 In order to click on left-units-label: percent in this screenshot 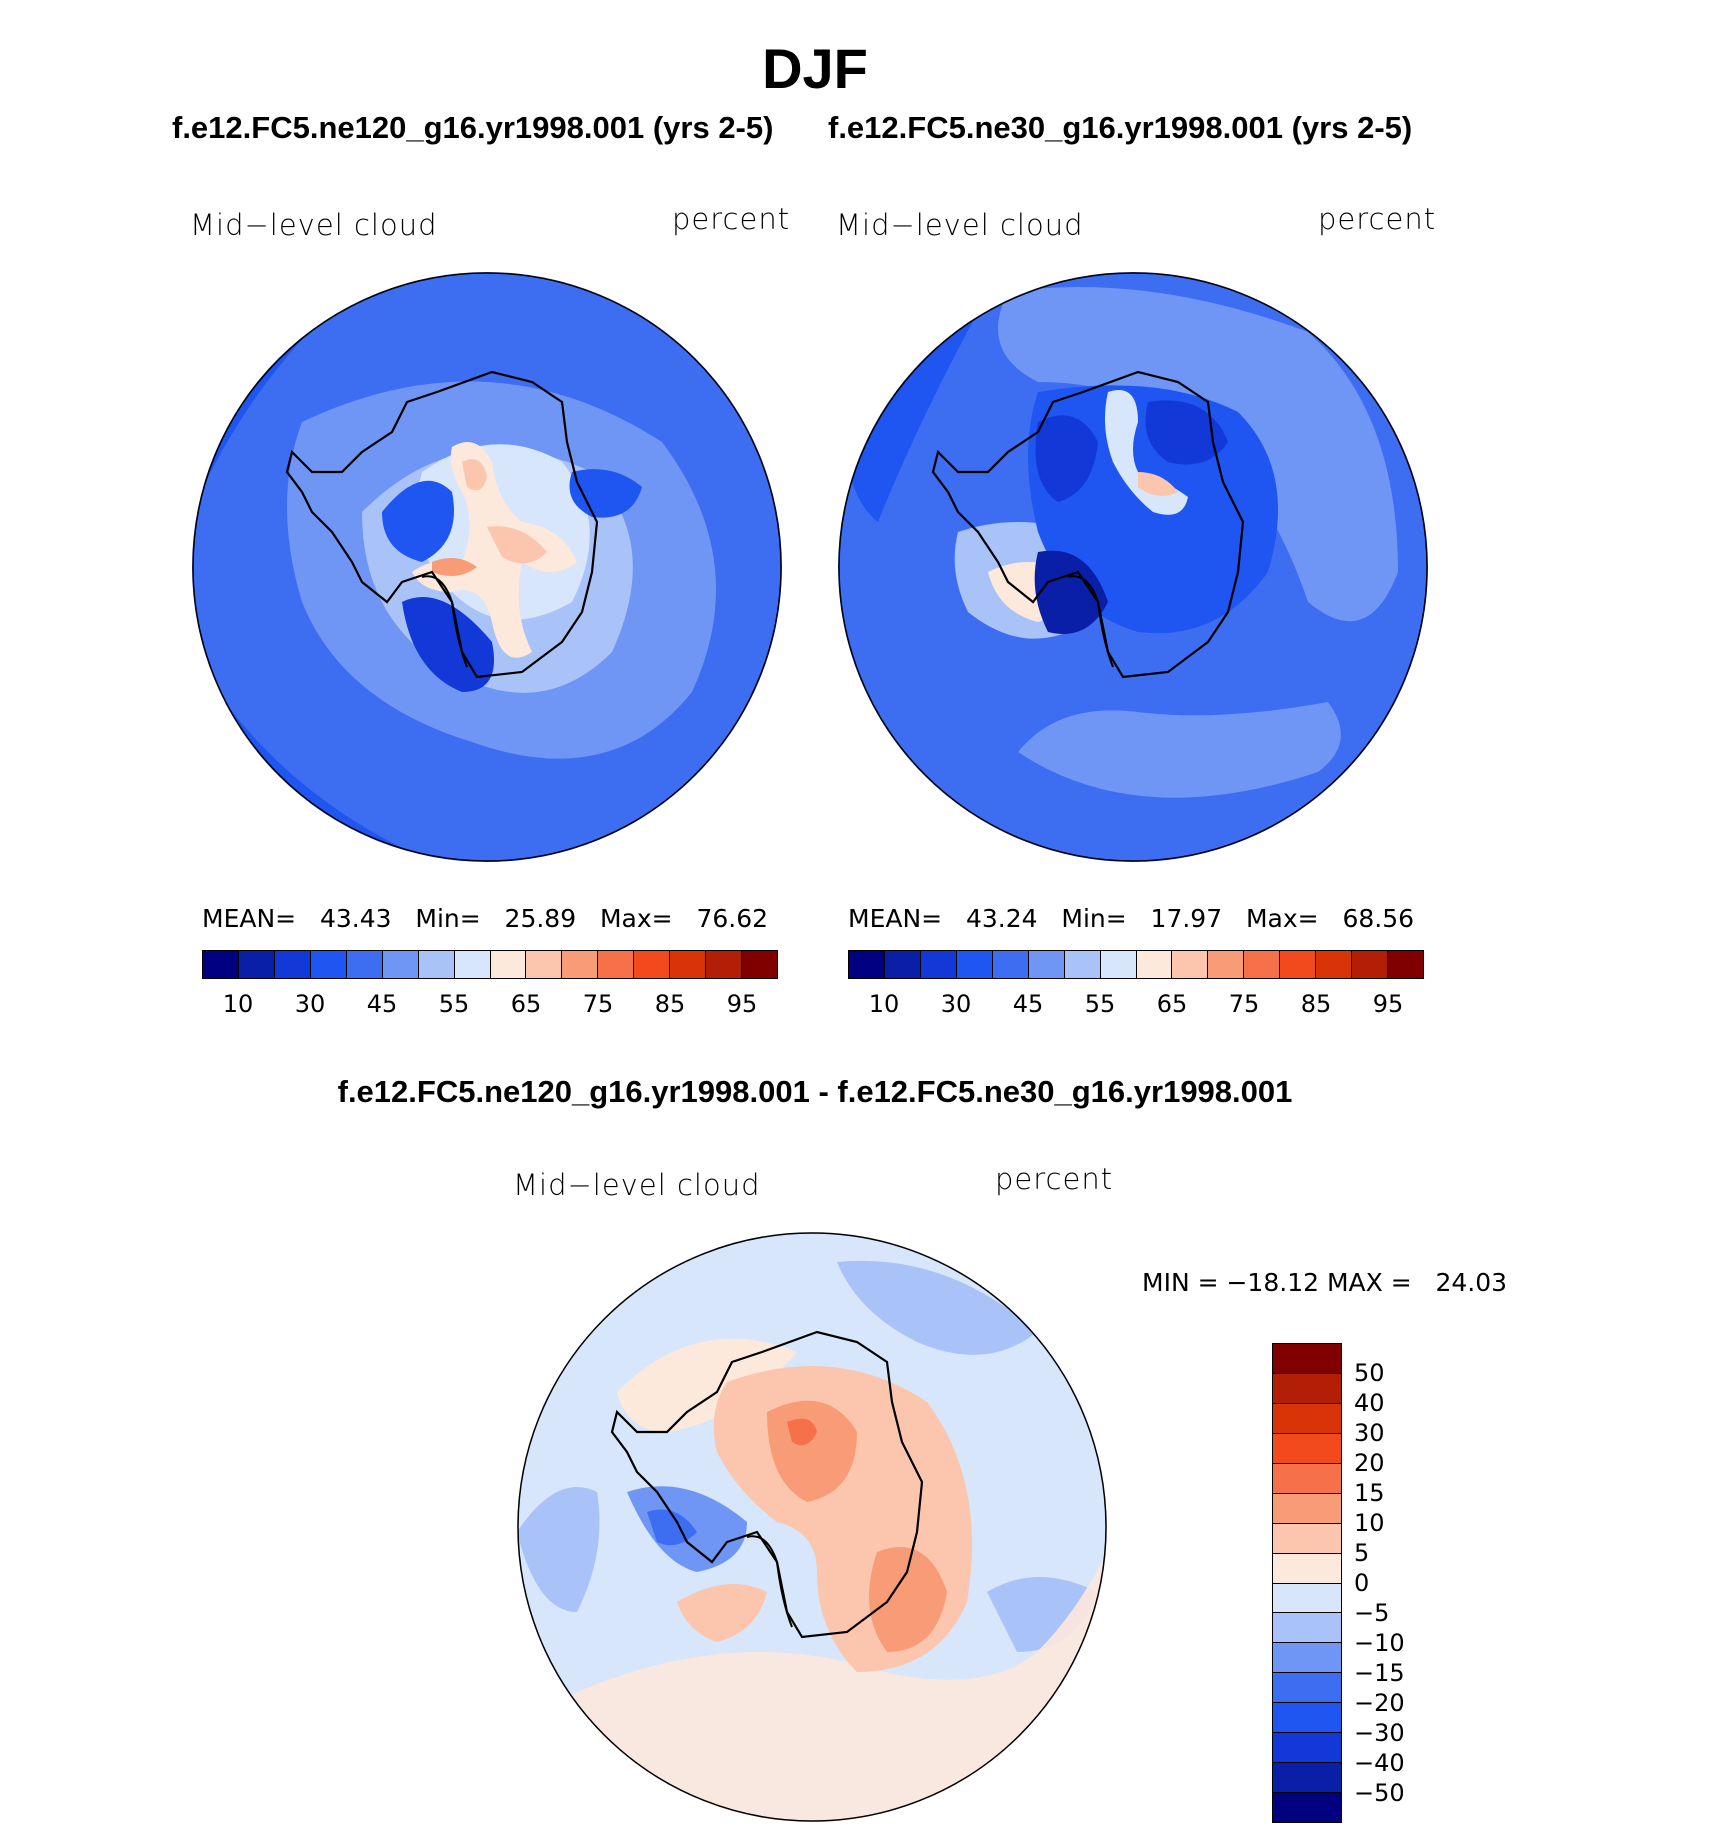, I will do `click(731, 219)`.